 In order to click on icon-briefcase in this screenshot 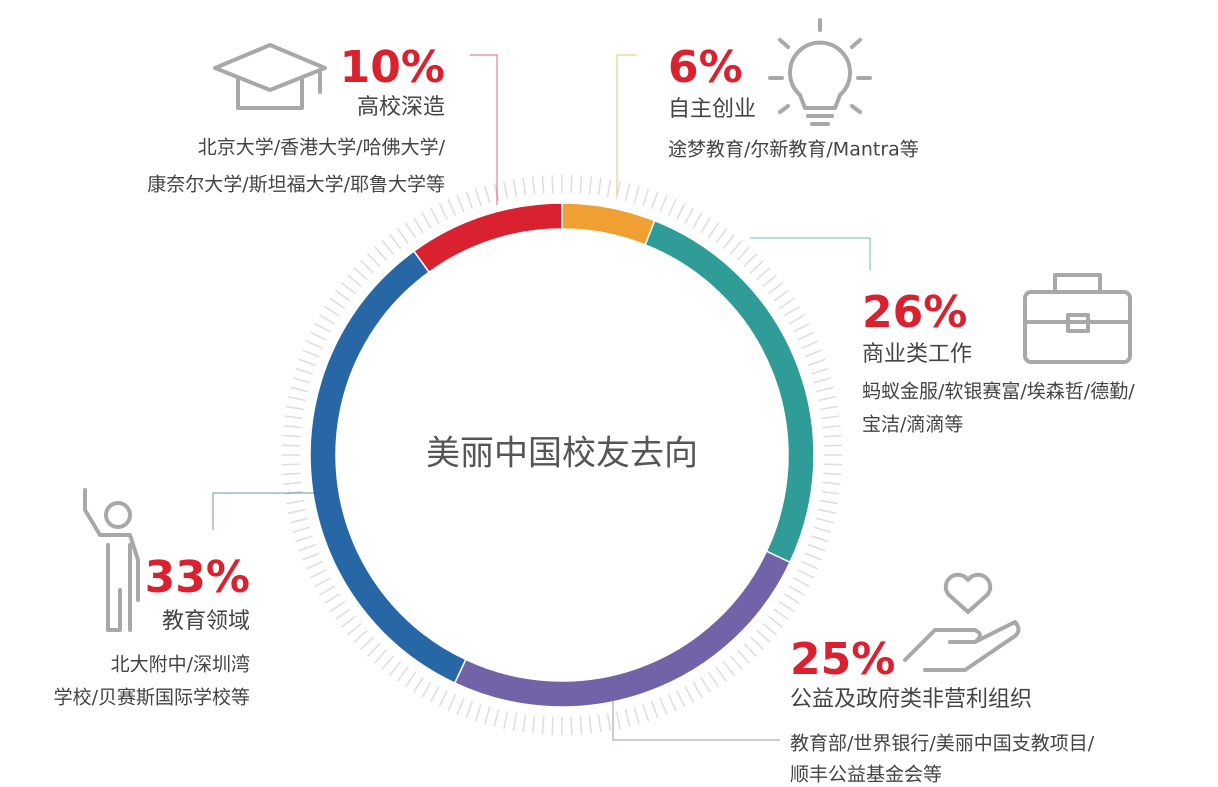, I will do `click(1077, 318)`.